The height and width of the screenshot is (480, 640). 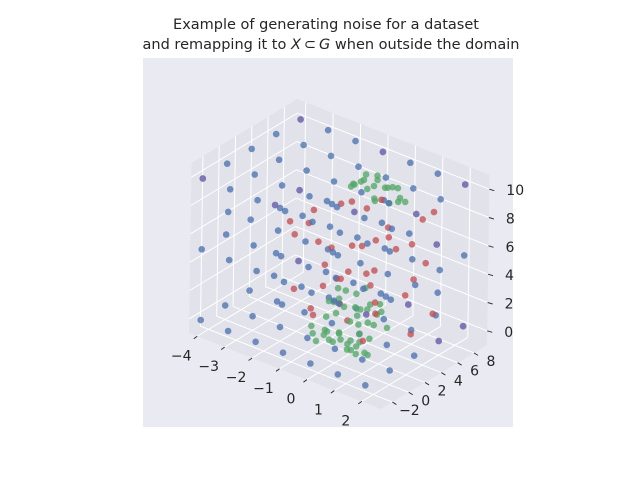 What do you see at coordinates (283, 191) in the screenshot?
I see `grid-line-y-wall` at bounding box center [283, 191].